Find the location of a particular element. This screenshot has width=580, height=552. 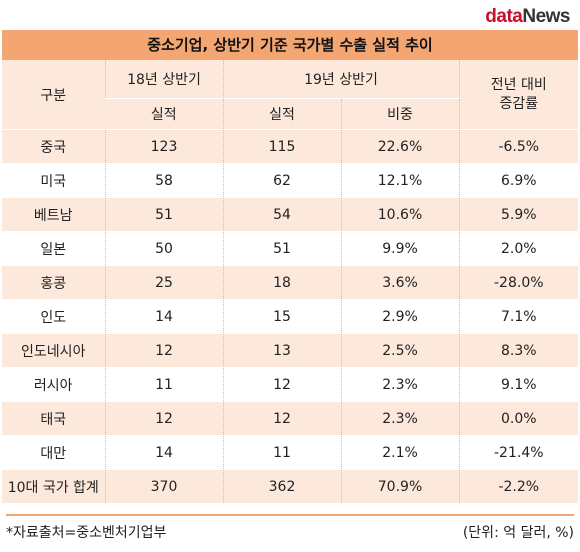

cell-share: 10.6% is located at coordinates (400, 214).